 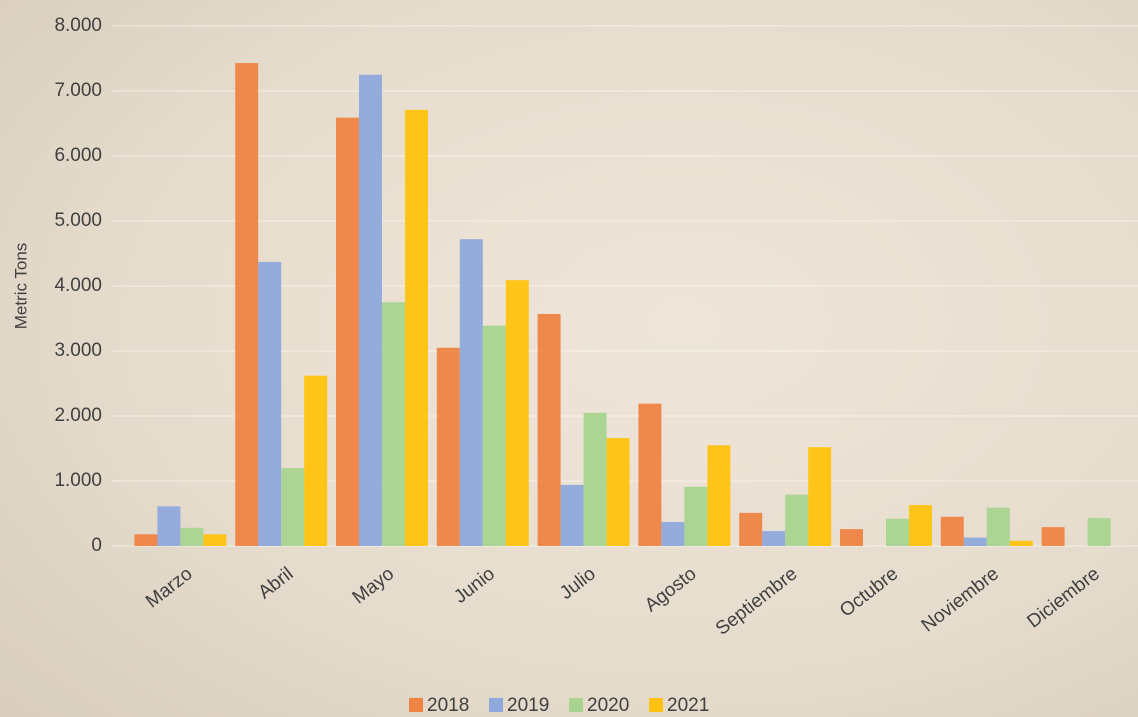 I want to click on legend-label: 2020, so click(x=608, y=705).